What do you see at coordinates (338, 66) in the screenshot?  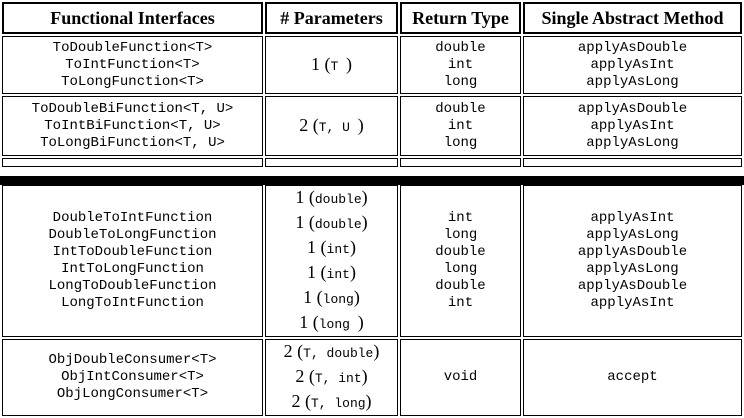 I see `parameter-types: T` at bounding box center [338, 66].